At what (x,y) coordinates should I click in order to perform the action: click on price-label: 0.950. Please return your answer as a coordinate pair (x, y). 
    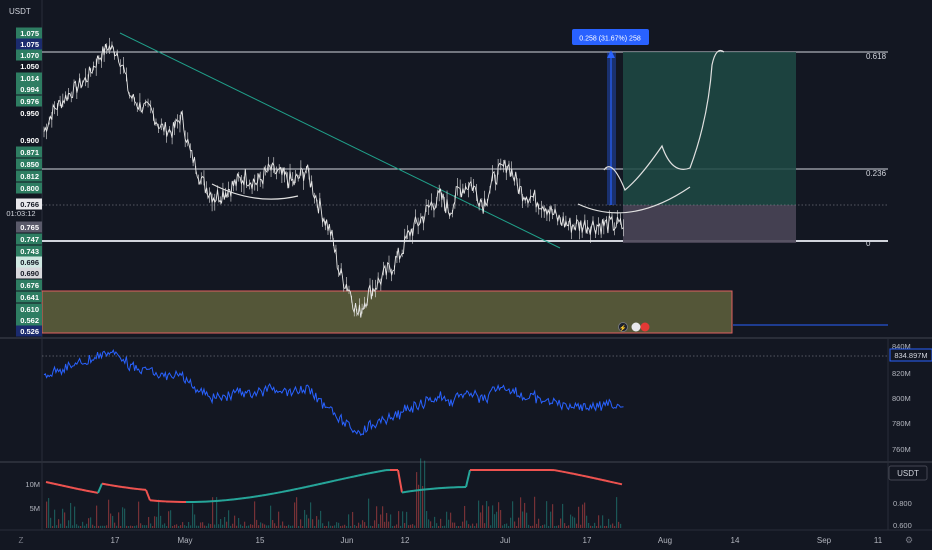
    Looking at the image, I should click on (29, 113).